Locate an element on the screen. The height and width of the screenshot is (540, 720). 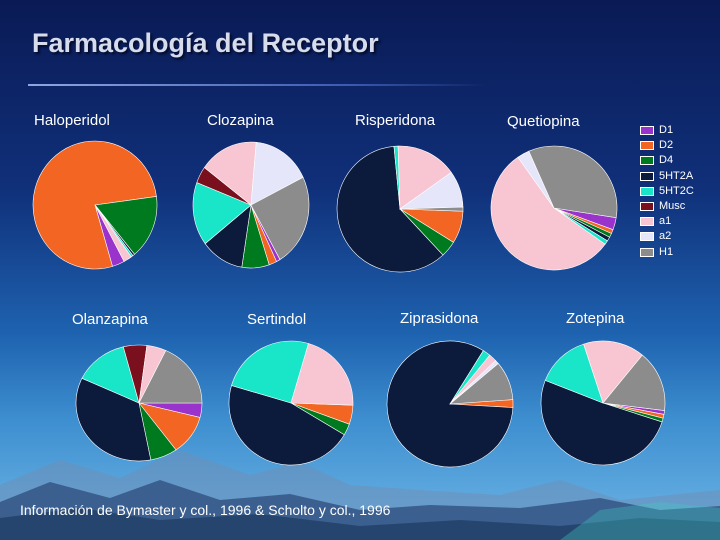
pie-chart-sertindol is located at coordinates (291, 403).